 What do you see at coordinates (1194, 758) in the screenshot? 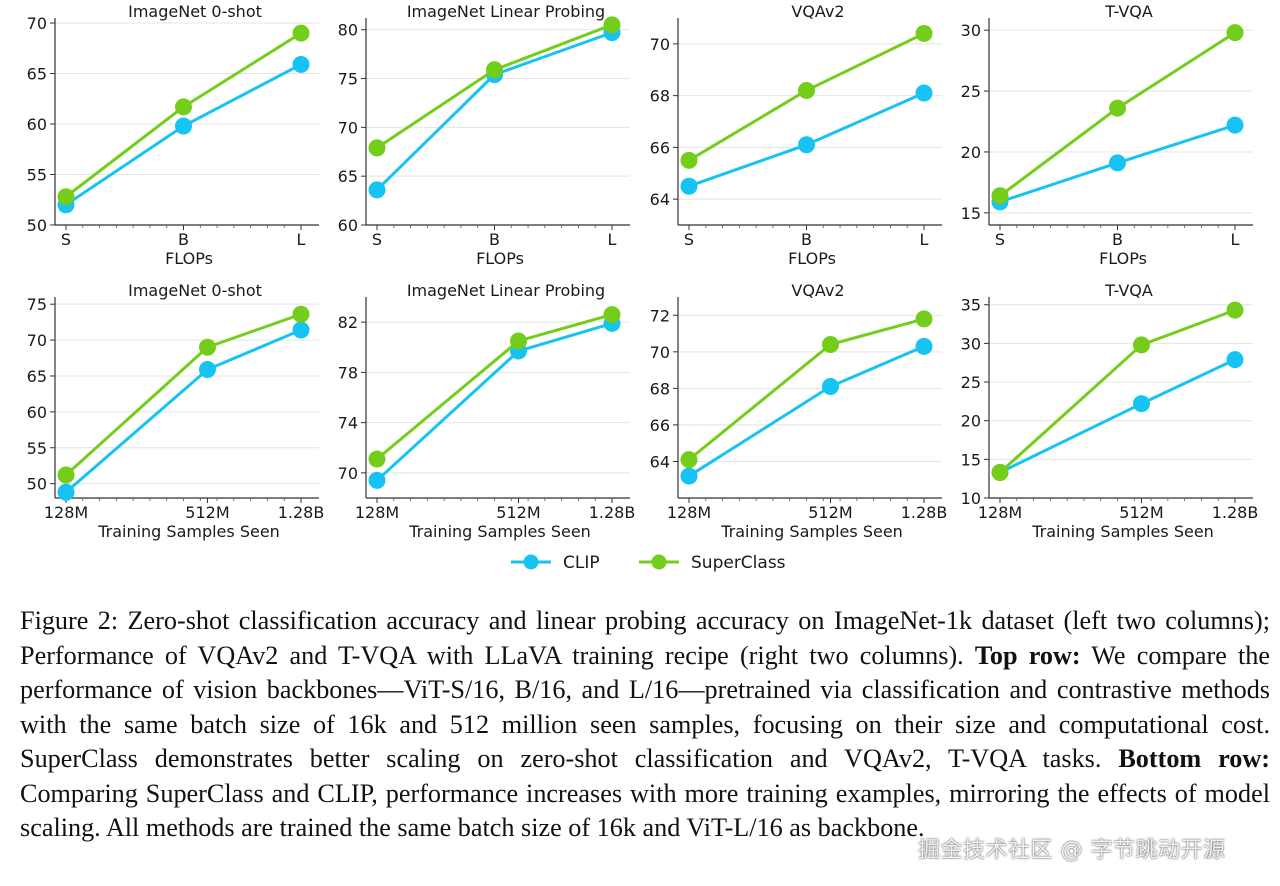
I see `caption-bold-bottom-row: Bottom row:` at bounding box center [1194, 758].